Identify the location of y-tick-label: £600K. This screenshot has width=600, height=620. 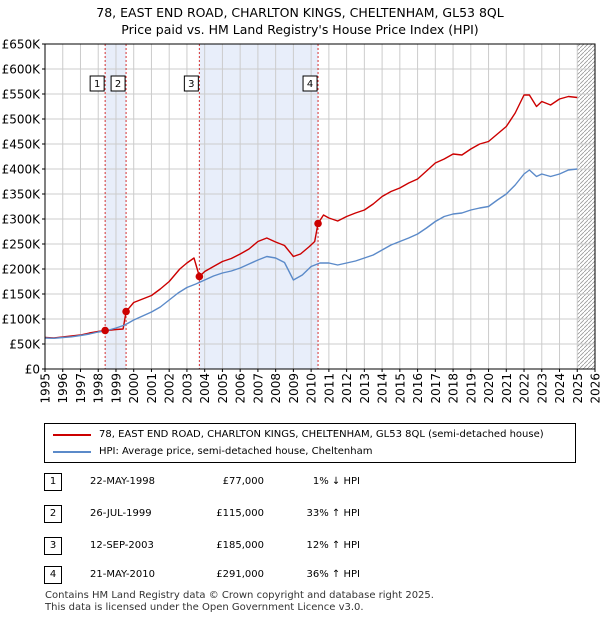
(22, 70).